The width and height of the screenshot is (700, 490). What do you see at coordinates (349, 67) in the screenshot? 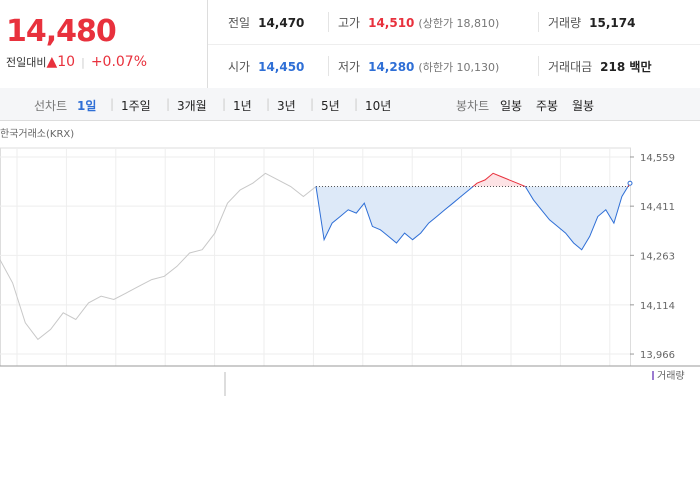
I see `stat-label: 저가` at bounding box center [349, 67].